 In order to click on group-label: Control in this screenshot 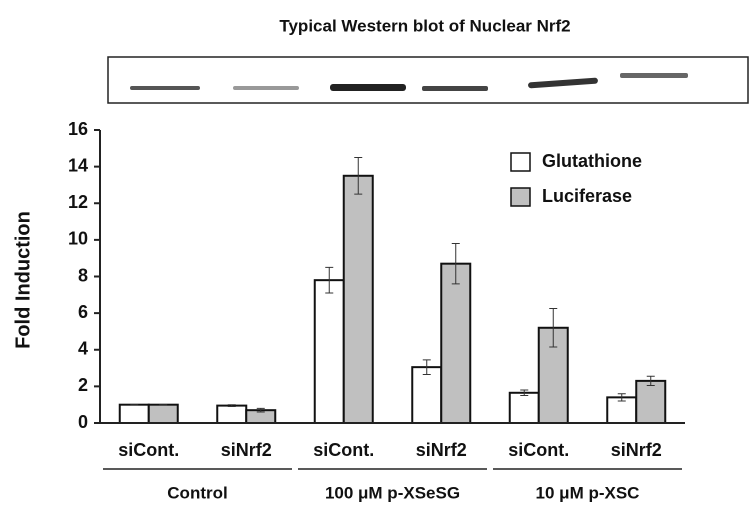, I will do `click(197, 492)`.